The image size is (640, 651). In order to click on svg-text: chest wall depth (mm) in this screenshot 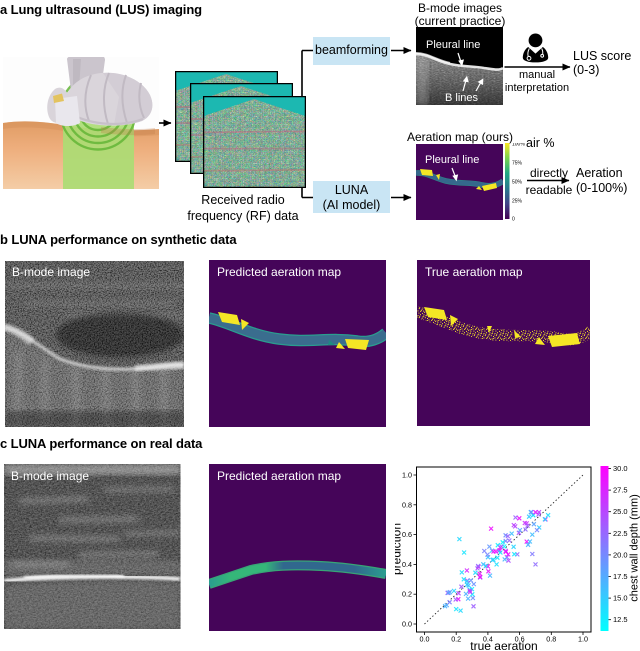, I will do `click(634, 548)`.